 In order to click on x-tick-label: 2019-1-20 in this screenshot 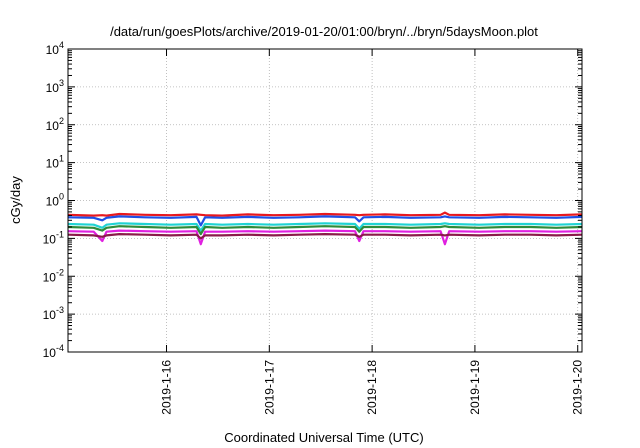, I will do `click(578, 387)`.